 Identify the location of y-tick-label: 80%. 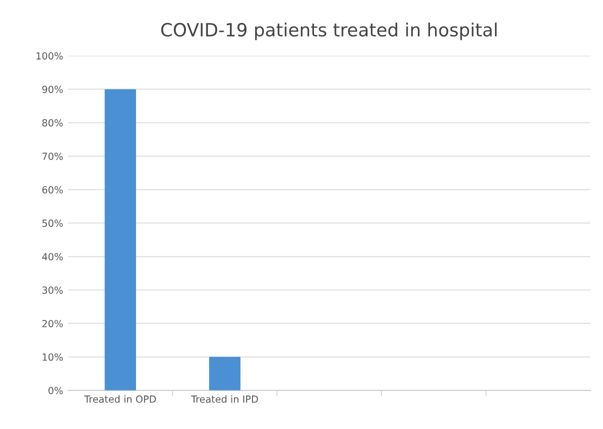
(52, 123).